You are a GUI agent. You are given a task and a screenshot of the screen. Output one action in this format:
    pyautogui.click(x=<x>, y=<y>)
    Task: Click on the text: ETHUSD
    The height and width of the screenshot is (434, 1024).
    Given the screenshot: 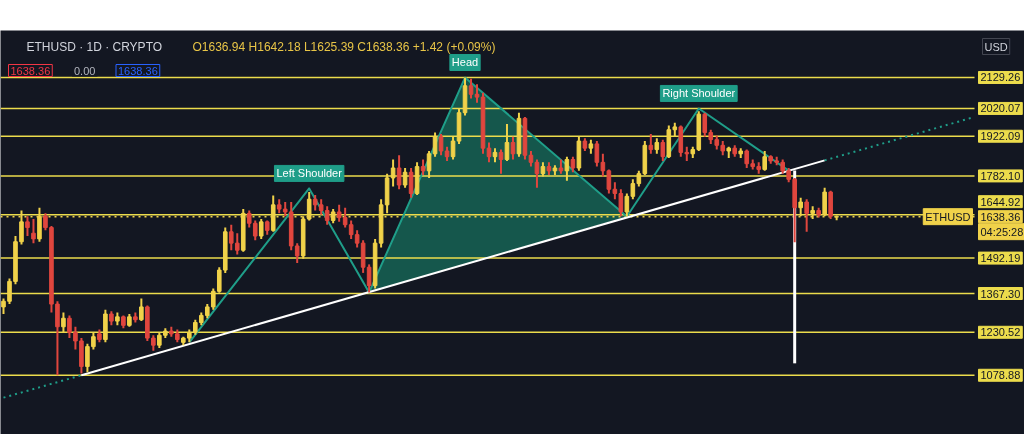 What is the action you would take?
    pyautogui.click(x=948, y=216)
    